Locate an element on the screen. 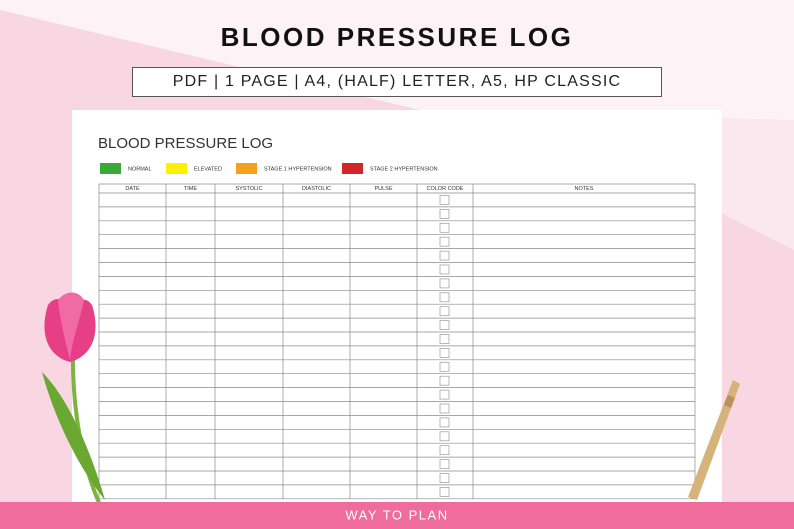 The width and height of the screenshot is (794, 529). footer-bar is located at coordinates (397, 515).